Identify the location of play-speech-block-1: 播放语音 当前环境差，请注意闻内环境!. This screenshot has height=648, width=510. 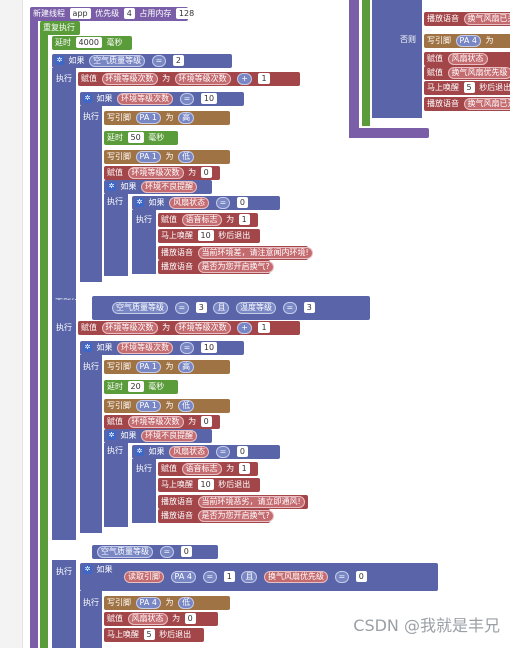
(235, 253).